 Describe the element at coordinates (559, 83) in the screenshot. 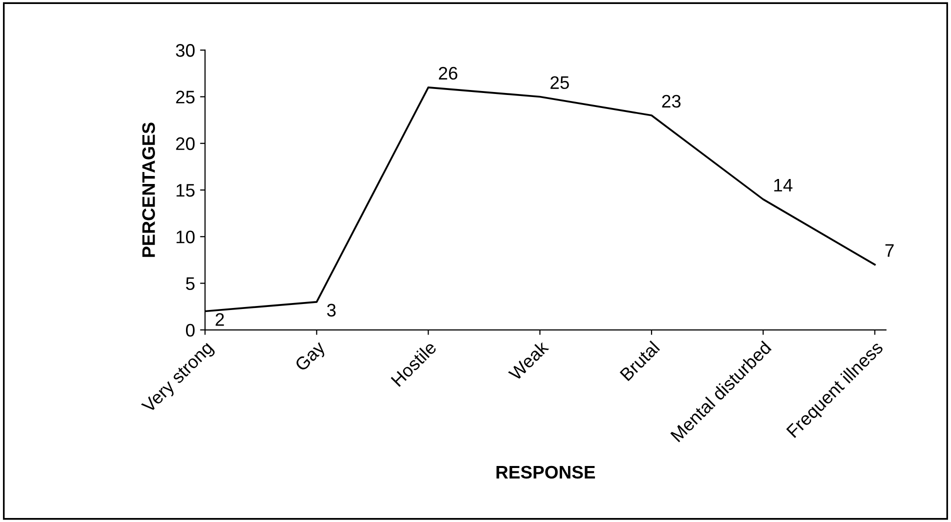

I see `data-label: 25` at that location.